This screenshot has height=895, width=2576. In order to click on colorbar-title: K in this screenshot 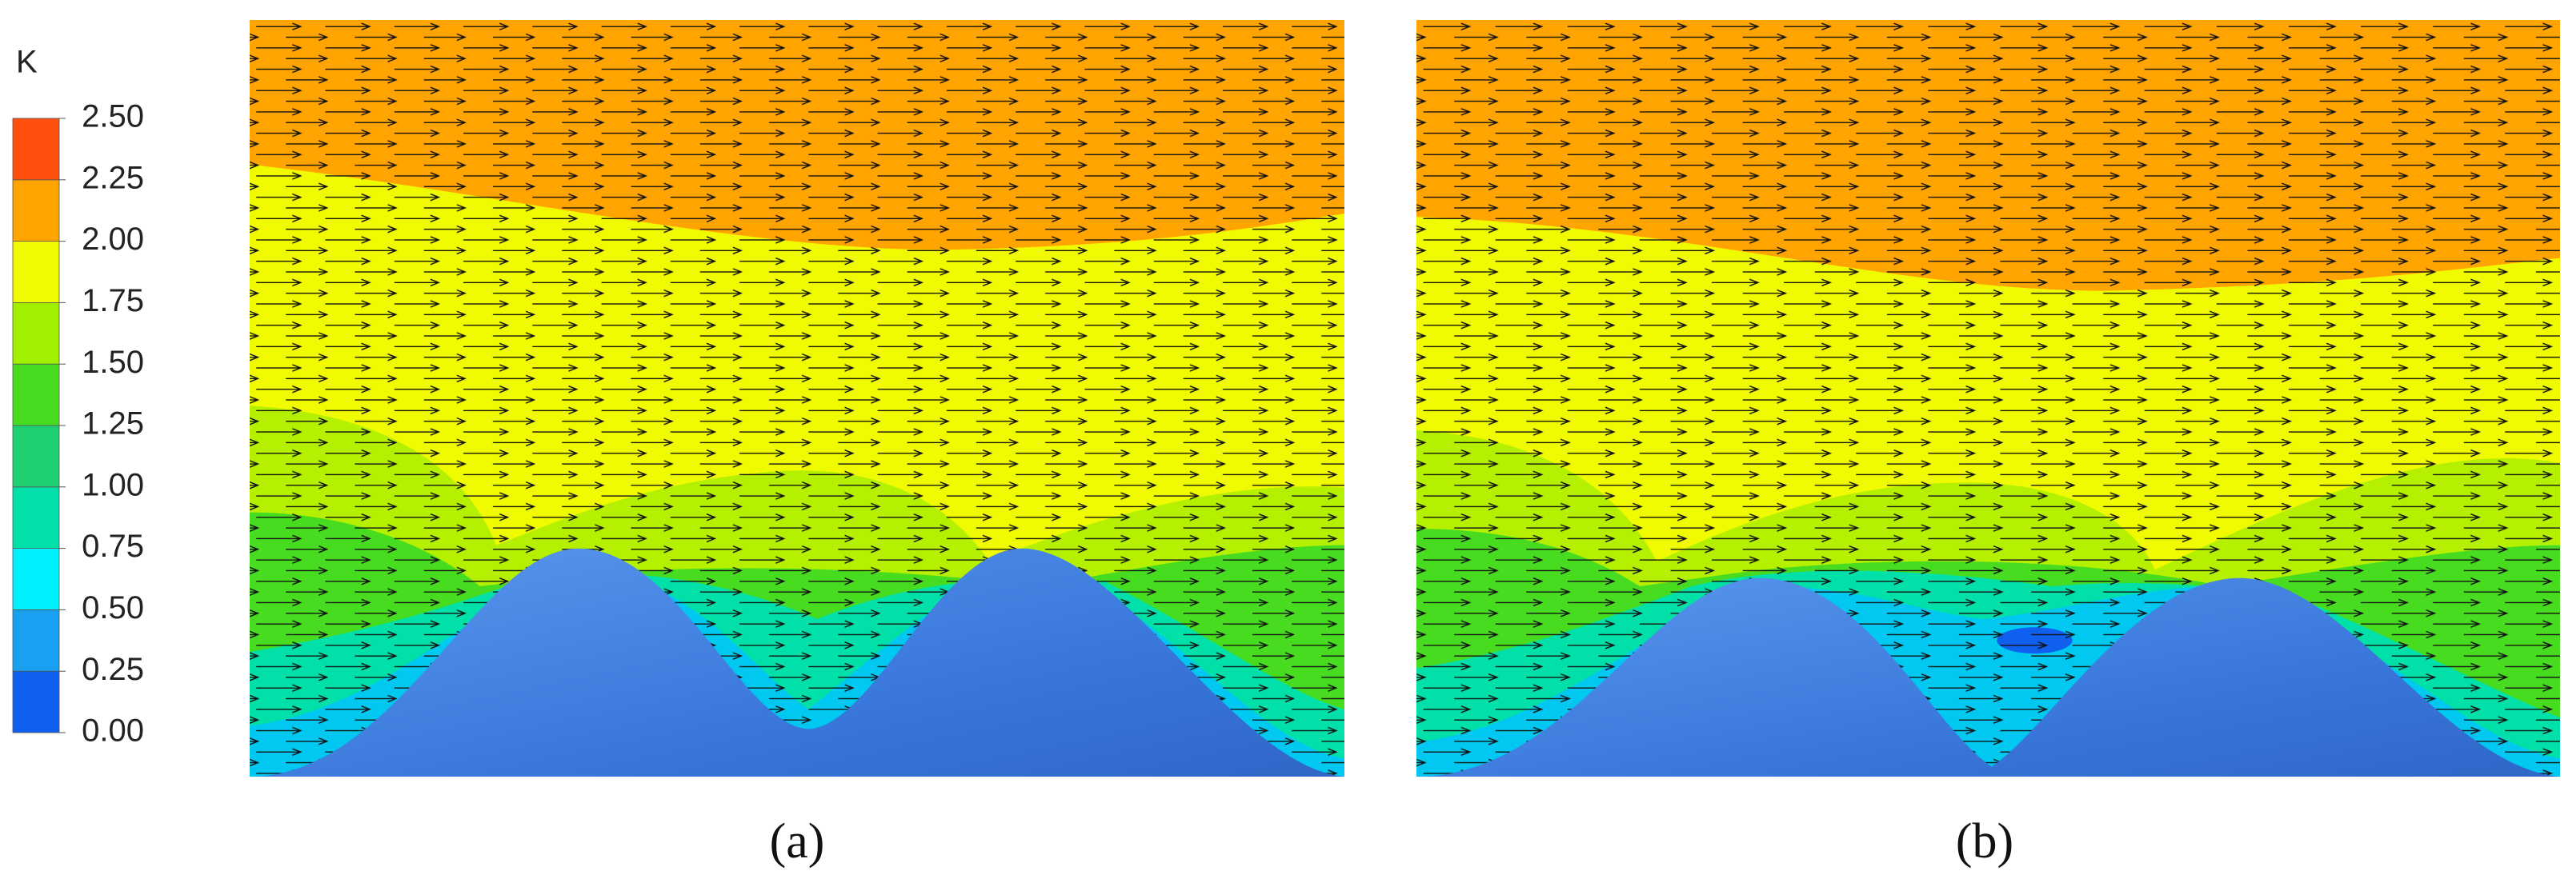, I will do `click(27, 62)`.